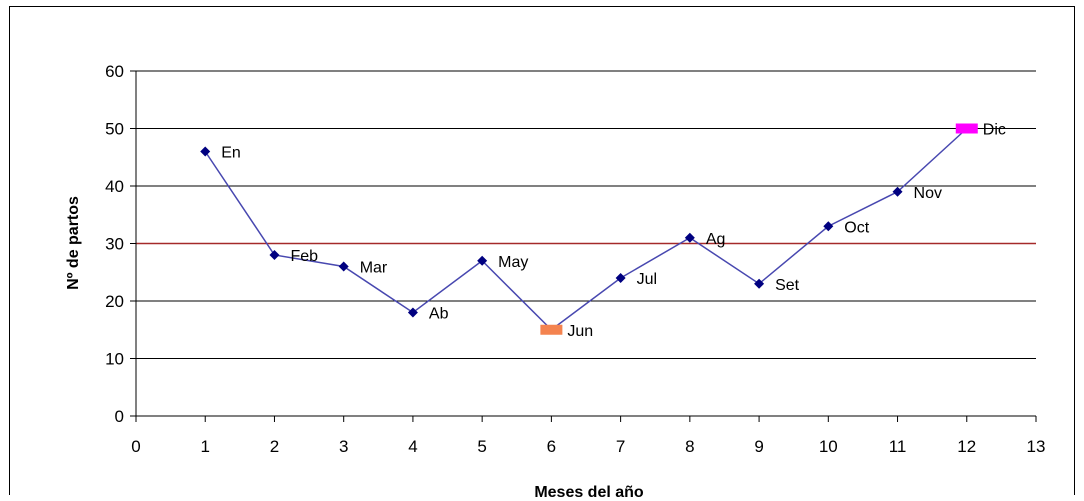 Image resolution: width=1084 pixels, height=501 pixels. What do you see at coordinates (412, 312) in the screenshot?
I see `marker-ab` at bounding box center [412, 312].